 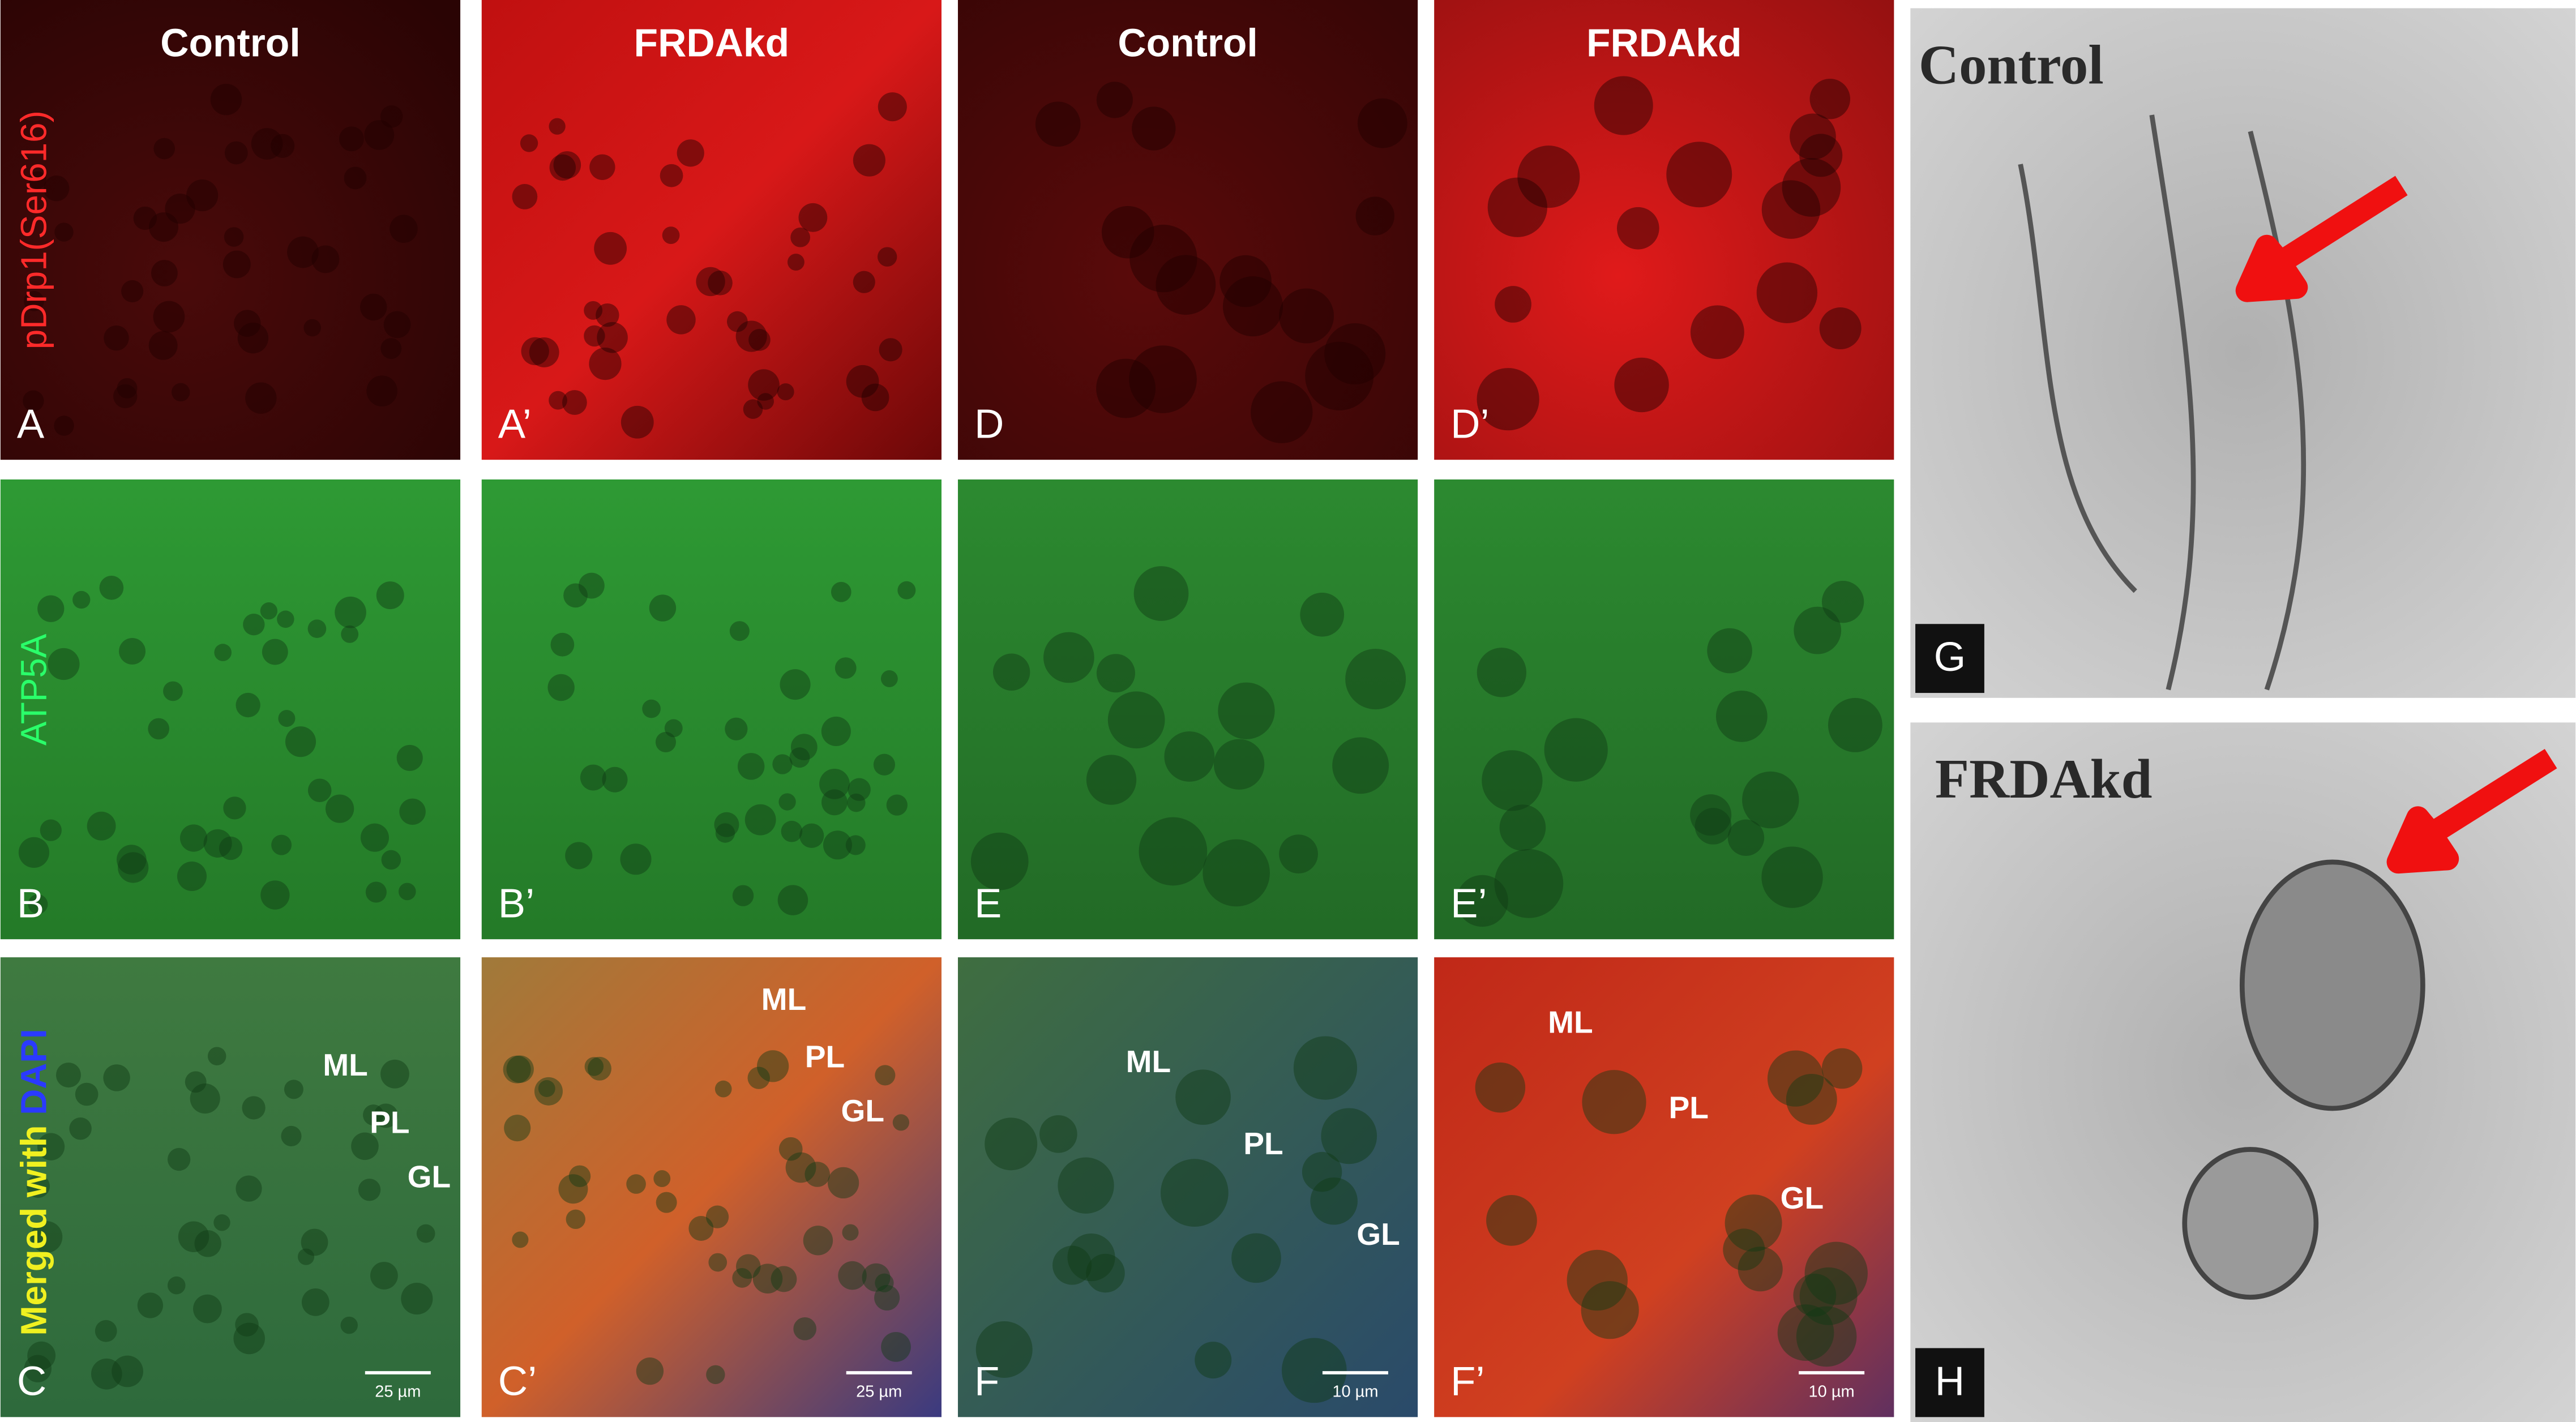 What do you see at coordinates (429, 1176) in the screenshot?
I see `layer-label: GL` at bounding box center [429, 1176].